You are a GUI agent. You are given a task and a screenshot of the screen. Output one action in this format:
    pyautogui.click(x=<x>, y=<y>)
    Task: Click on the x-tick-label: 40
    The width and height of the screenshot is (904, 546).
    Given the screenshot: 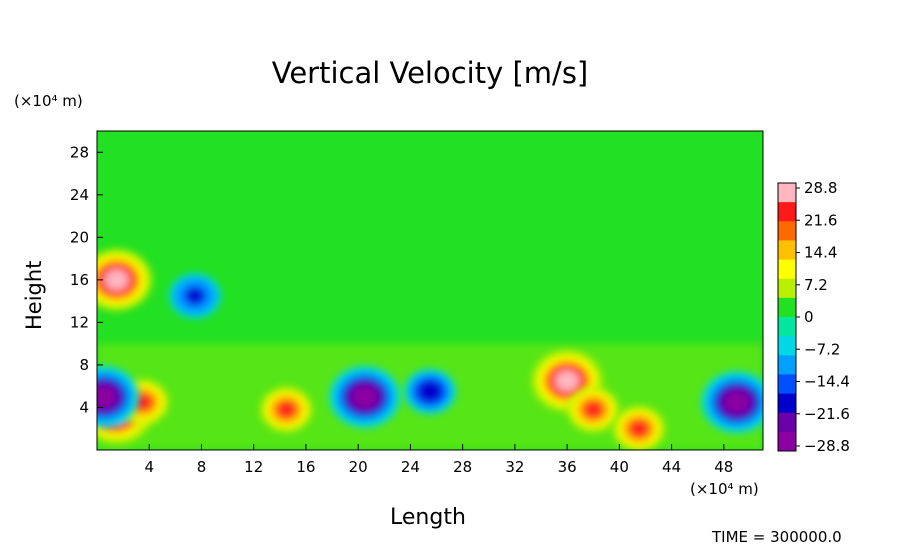 What is the action you would take?
    pyautogui.click(x=619, y=467)
    